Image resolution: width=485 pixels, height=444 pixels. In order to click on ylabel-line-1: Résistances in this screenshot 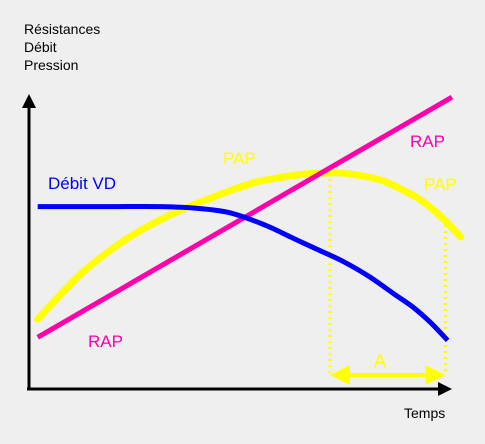, I will do `click(62, 29)`.